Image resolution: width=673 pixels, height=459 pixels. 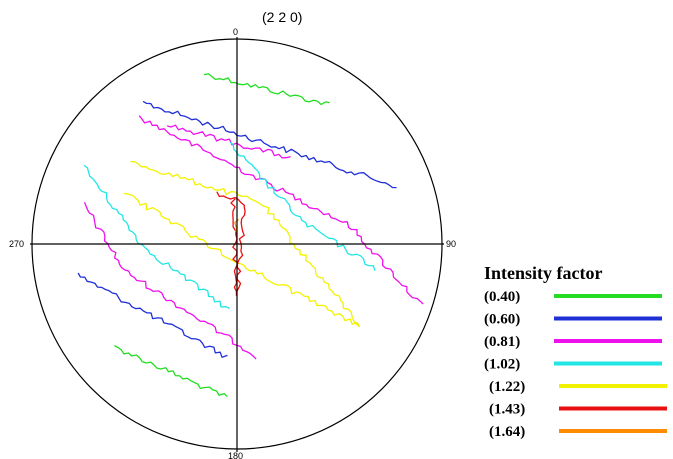 I want to click on legend-entry-label: (0.40), so click(x=502, y=297).